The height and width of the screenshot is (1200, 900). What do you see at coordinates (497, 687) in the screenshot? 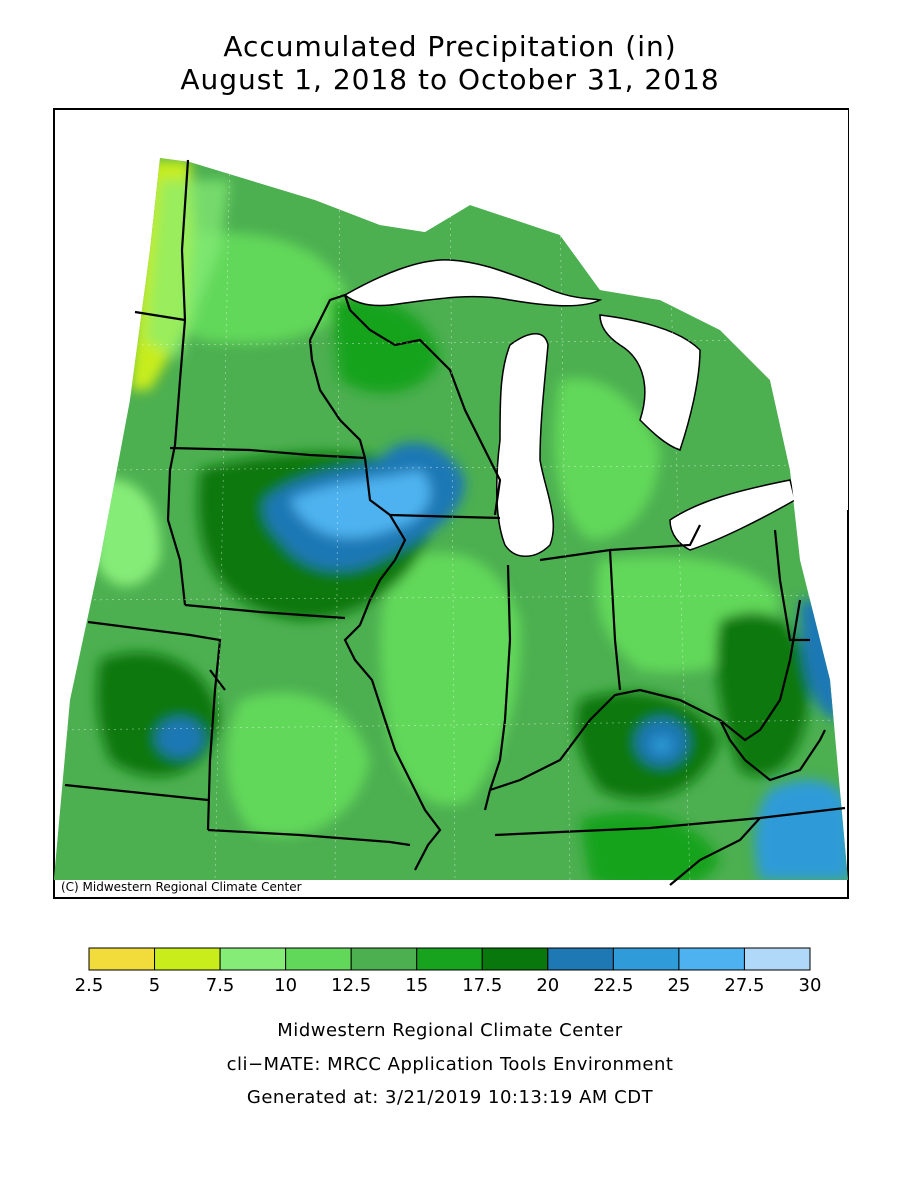
I see `boundary-il-in` at bounding box center [497, 687].